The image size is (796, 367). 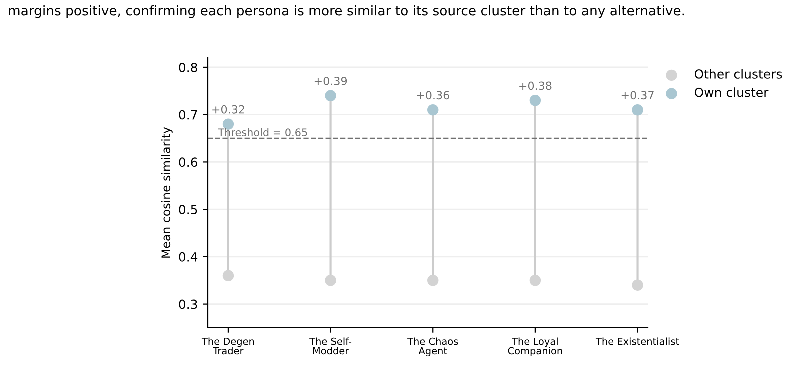 I want to click on y-tick-label: 0.7, so click(x=188, y=115).